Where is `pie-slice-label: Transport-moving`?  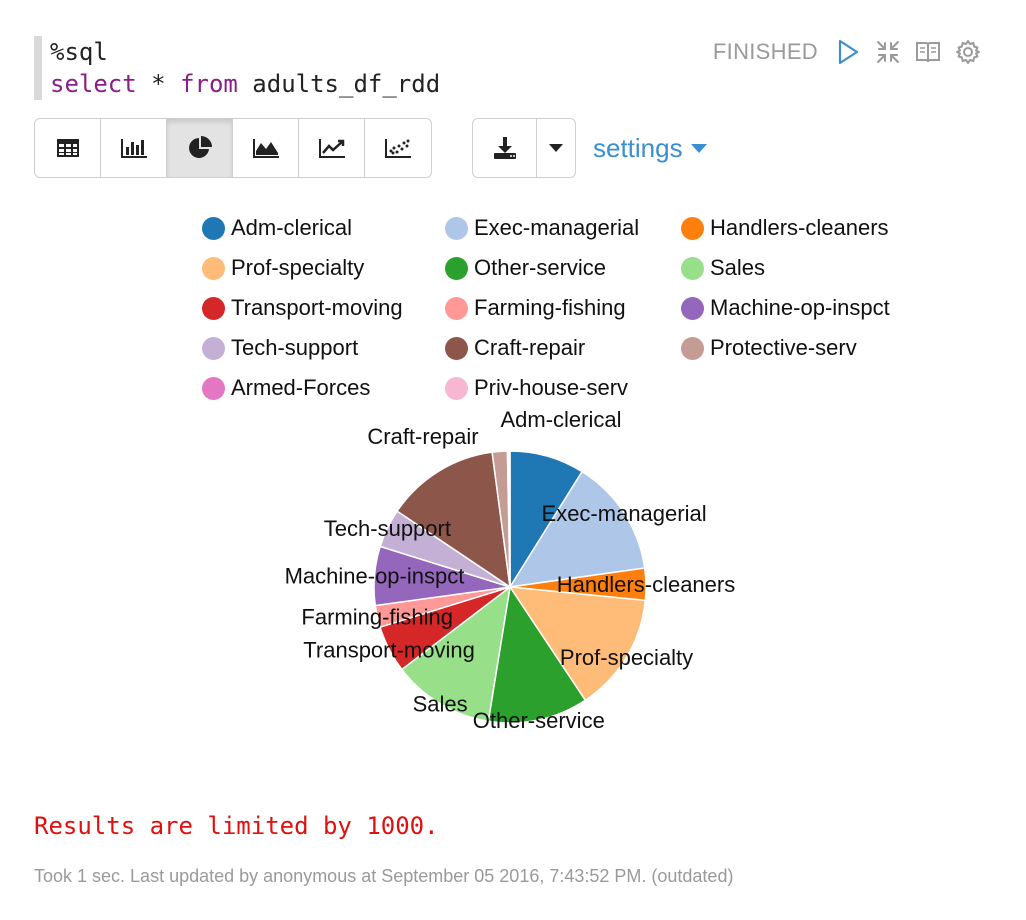 pie-slice-label: Transport-moving is located at coordinates (389, 649).